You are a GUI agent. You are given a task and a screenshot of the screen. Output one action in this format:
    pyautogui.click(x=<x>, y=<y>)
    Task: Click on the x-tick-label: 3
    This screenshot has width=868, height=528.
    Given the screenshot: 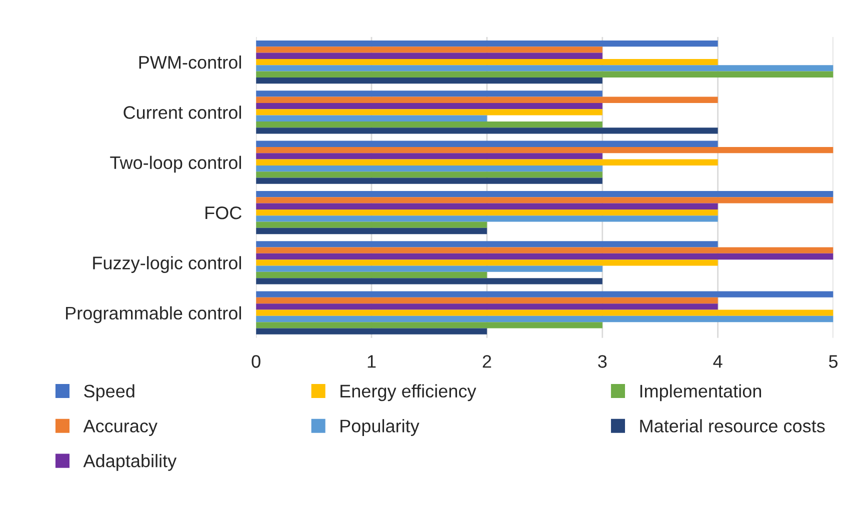 What is the action you would take?
    pyautogui.click(x=602, y=361)
    